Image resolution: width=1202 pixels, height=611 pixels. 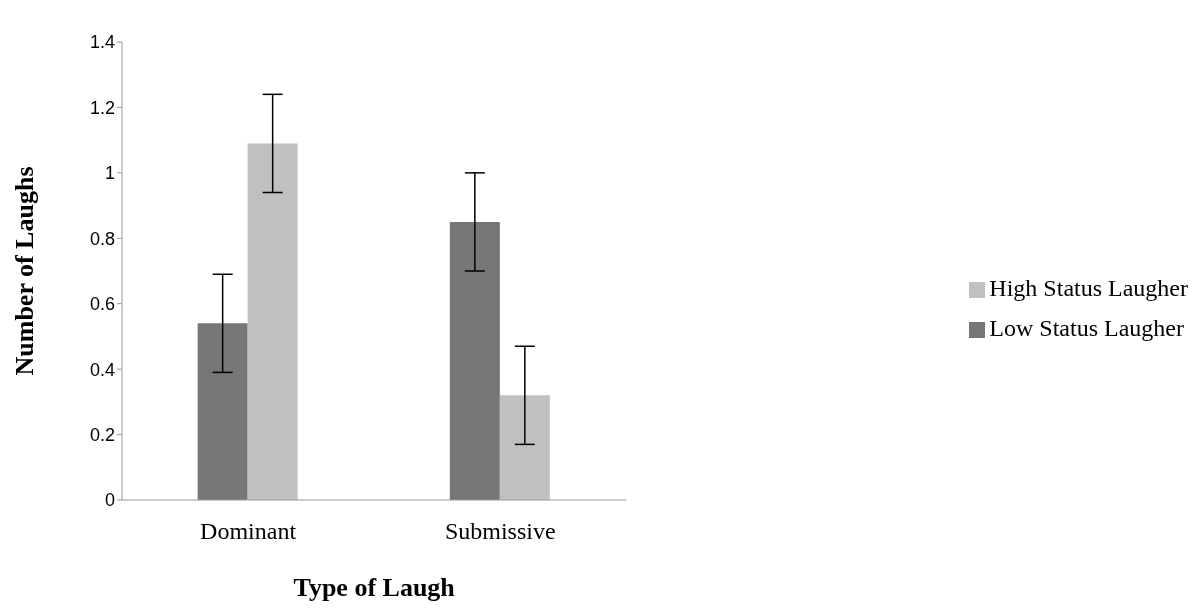 I want to click on y-axis-title: Number of Laughs, so click(x=25, y=271).